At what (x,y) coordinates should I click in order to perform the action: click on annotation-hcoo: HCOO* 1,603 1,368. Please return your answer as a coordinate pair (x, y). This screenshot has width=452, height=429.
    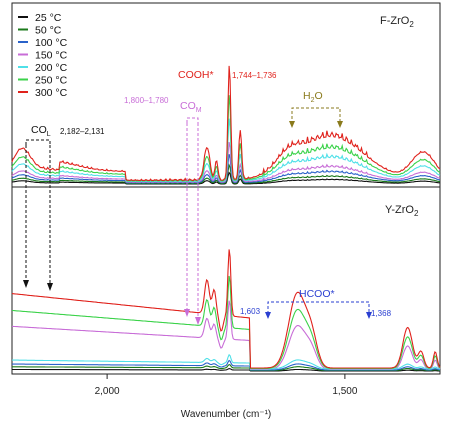
    Looking at the image, I should click on (316, 303).